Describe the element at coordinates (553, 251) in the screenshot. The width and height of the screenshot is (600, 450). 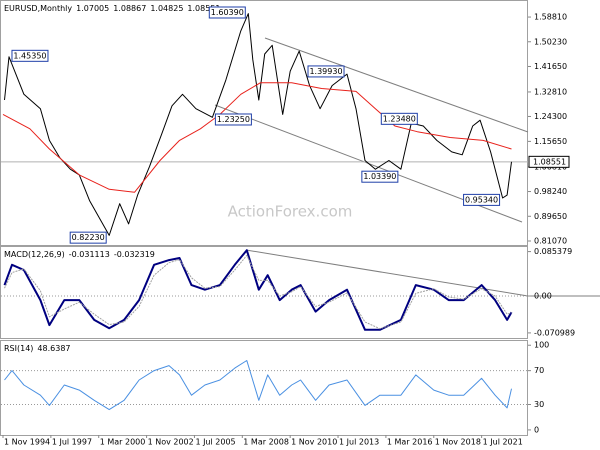
I see `y-tick-label: 0.085379` at that location.